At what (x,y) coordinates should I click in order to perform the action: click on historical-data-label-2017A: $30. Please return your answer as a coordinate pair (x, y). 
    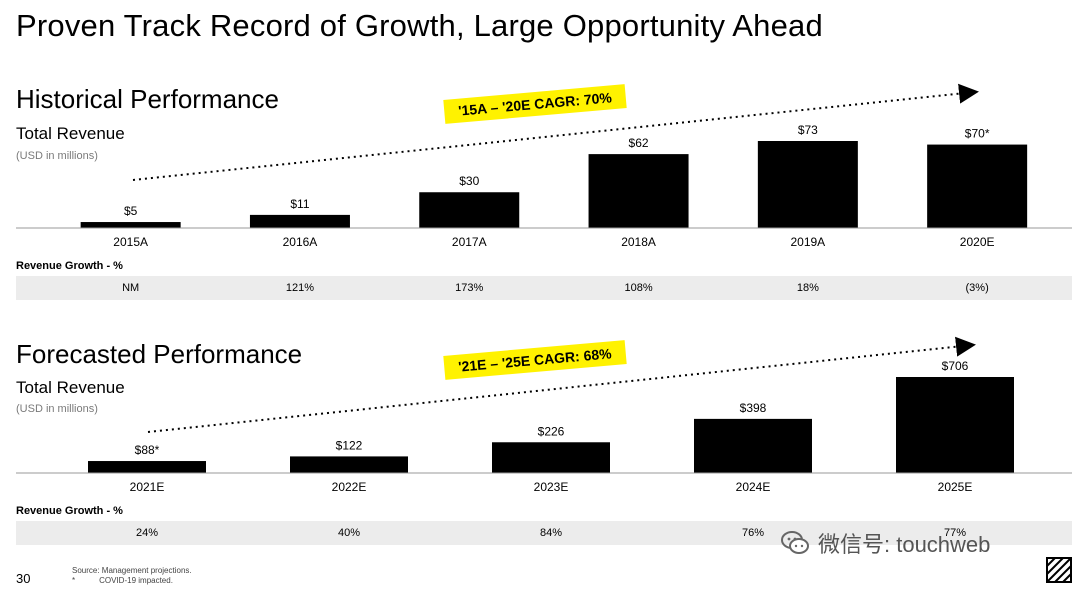
    Looking at the image, I should click on (469, 181).